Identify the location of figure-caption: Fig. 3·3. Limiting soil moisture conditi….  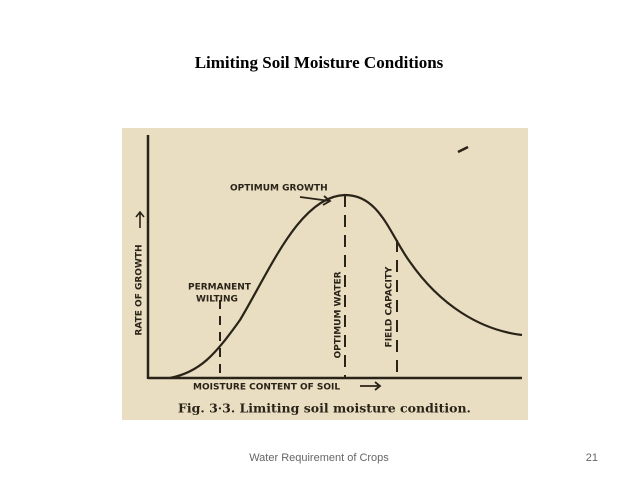
(324, 408).